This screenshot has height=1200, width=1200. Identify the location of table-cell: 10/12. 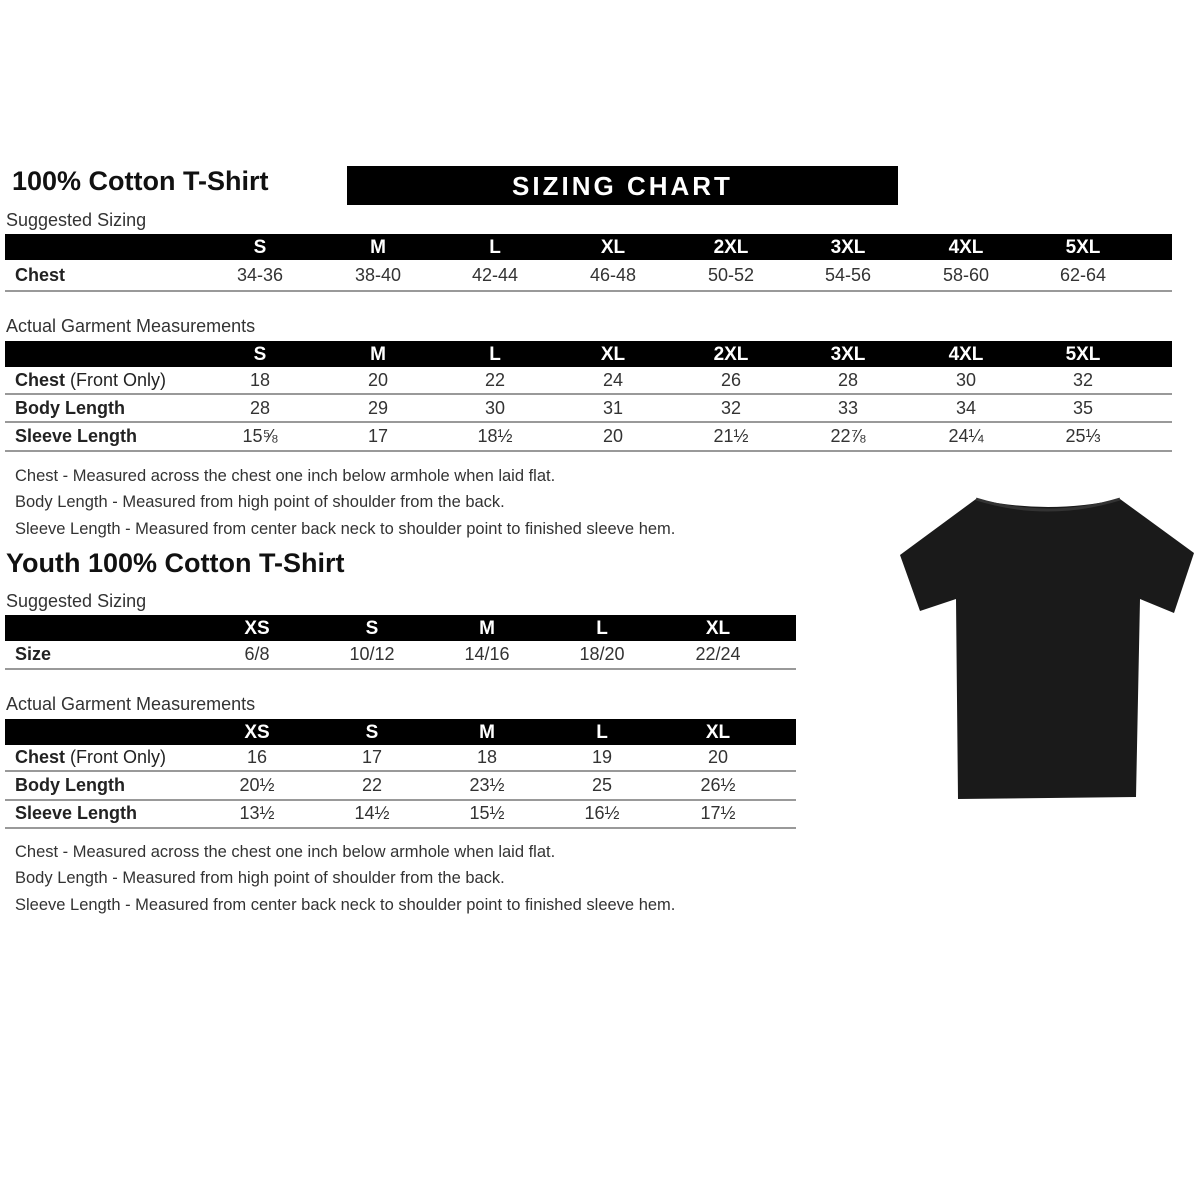
(372, 654).